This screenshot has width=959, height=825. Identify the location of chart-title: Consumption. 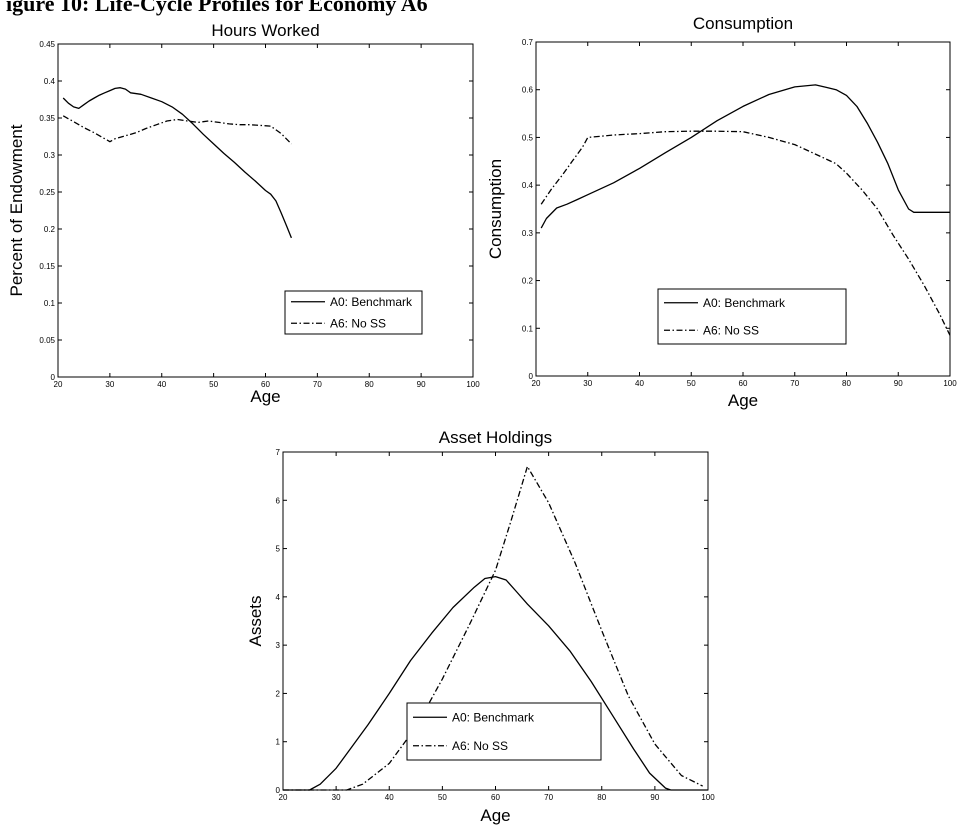
(743, 23).